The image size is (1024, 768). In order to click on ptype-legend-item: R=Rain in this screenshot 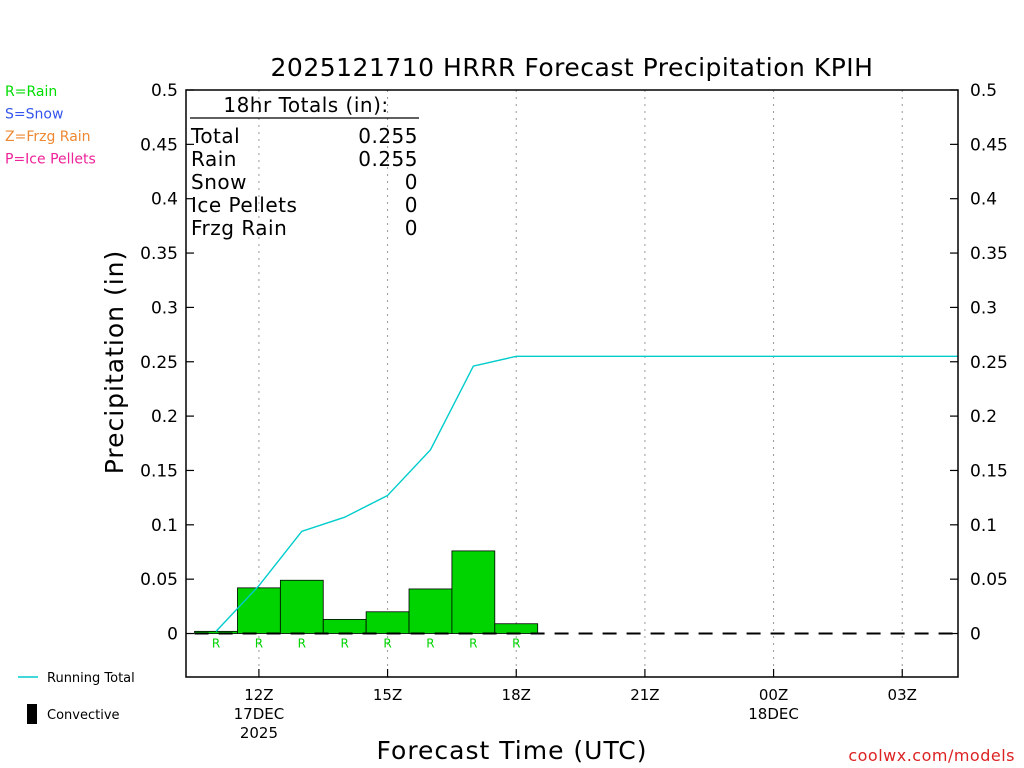, I will do `click(31, 92)`.